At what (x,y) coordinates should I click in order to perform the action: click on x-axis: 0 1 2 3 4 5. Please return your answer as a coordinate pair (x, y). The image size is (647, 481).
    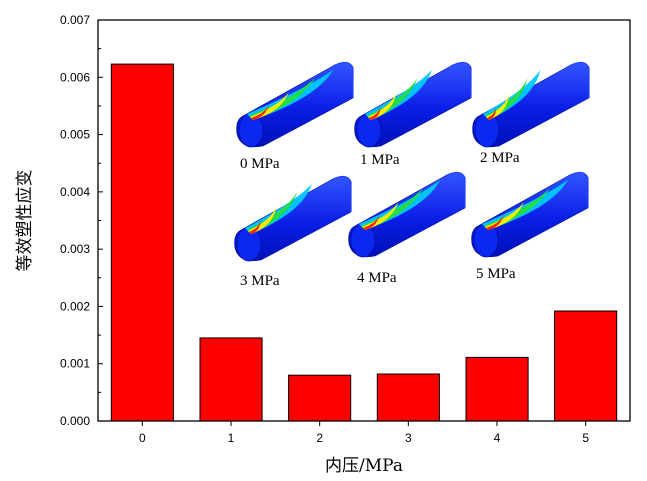
    Looking at the image, I should click on (364, 433).